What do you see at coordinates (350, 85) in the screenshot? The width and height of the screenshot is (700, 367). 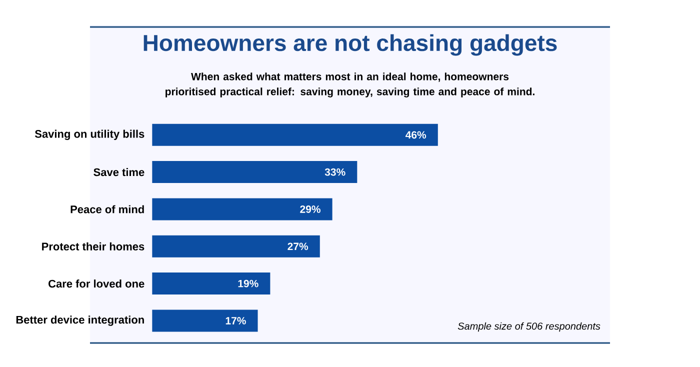 I see `chart-subtitle: When asked what matters most in an ideal home, homeowners prioritised practical relief: saving money, saving time and peace of mind.` at bounding box center [350, 85].